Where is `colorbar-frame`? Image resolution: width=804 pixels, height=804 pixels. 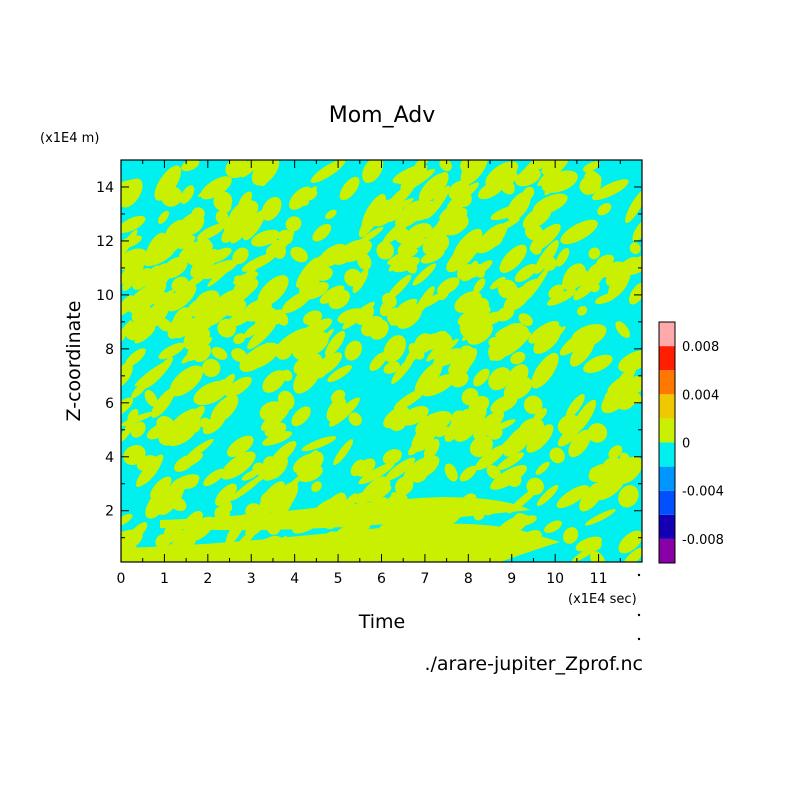 colorbar-frame is located at coordinates (667, 442).